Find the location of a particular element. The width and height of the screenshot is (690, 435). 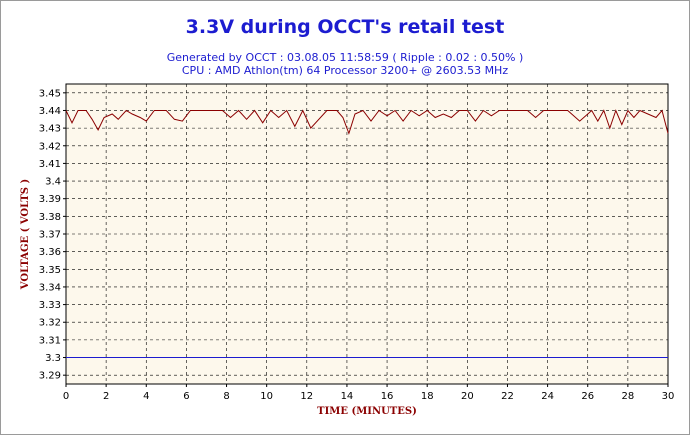

x-tick-label: 28 is located at coordinates (627, 396).